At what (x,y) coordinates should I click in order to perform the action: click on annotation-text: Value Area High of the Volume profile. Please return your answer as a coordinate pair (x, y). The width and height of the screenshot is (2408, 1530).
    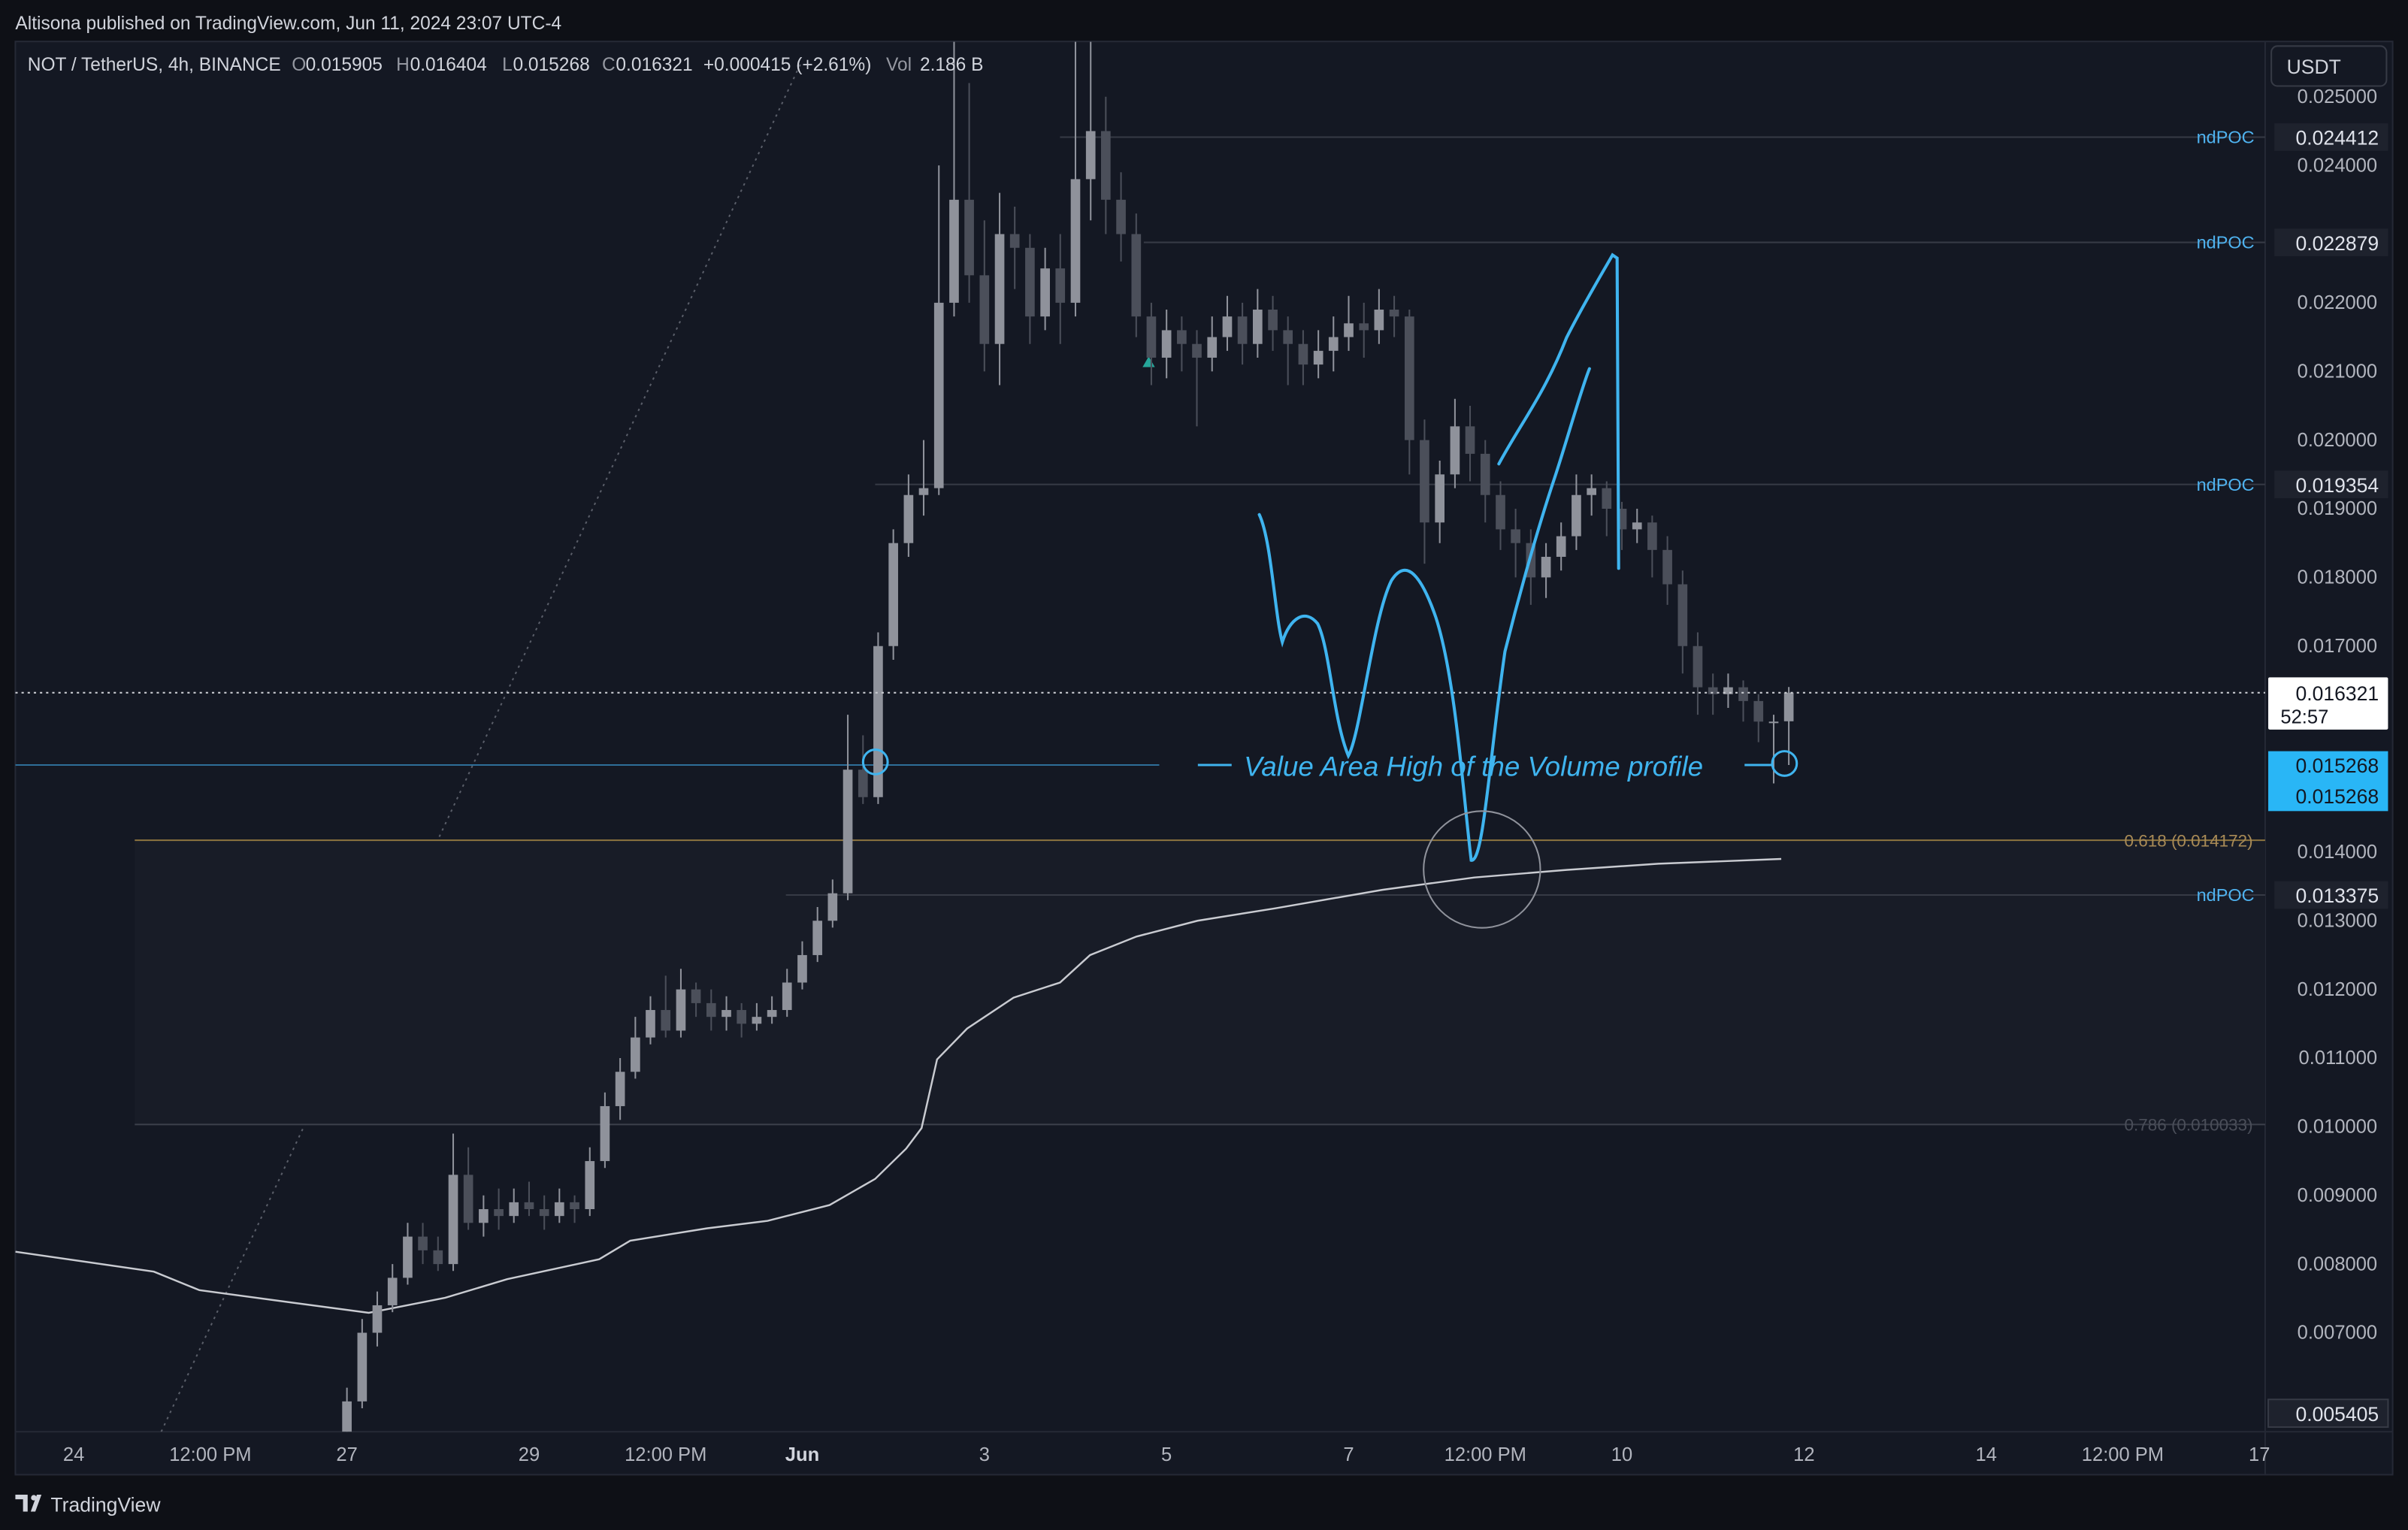
    Looking at the image, I should click on (1473, 766).